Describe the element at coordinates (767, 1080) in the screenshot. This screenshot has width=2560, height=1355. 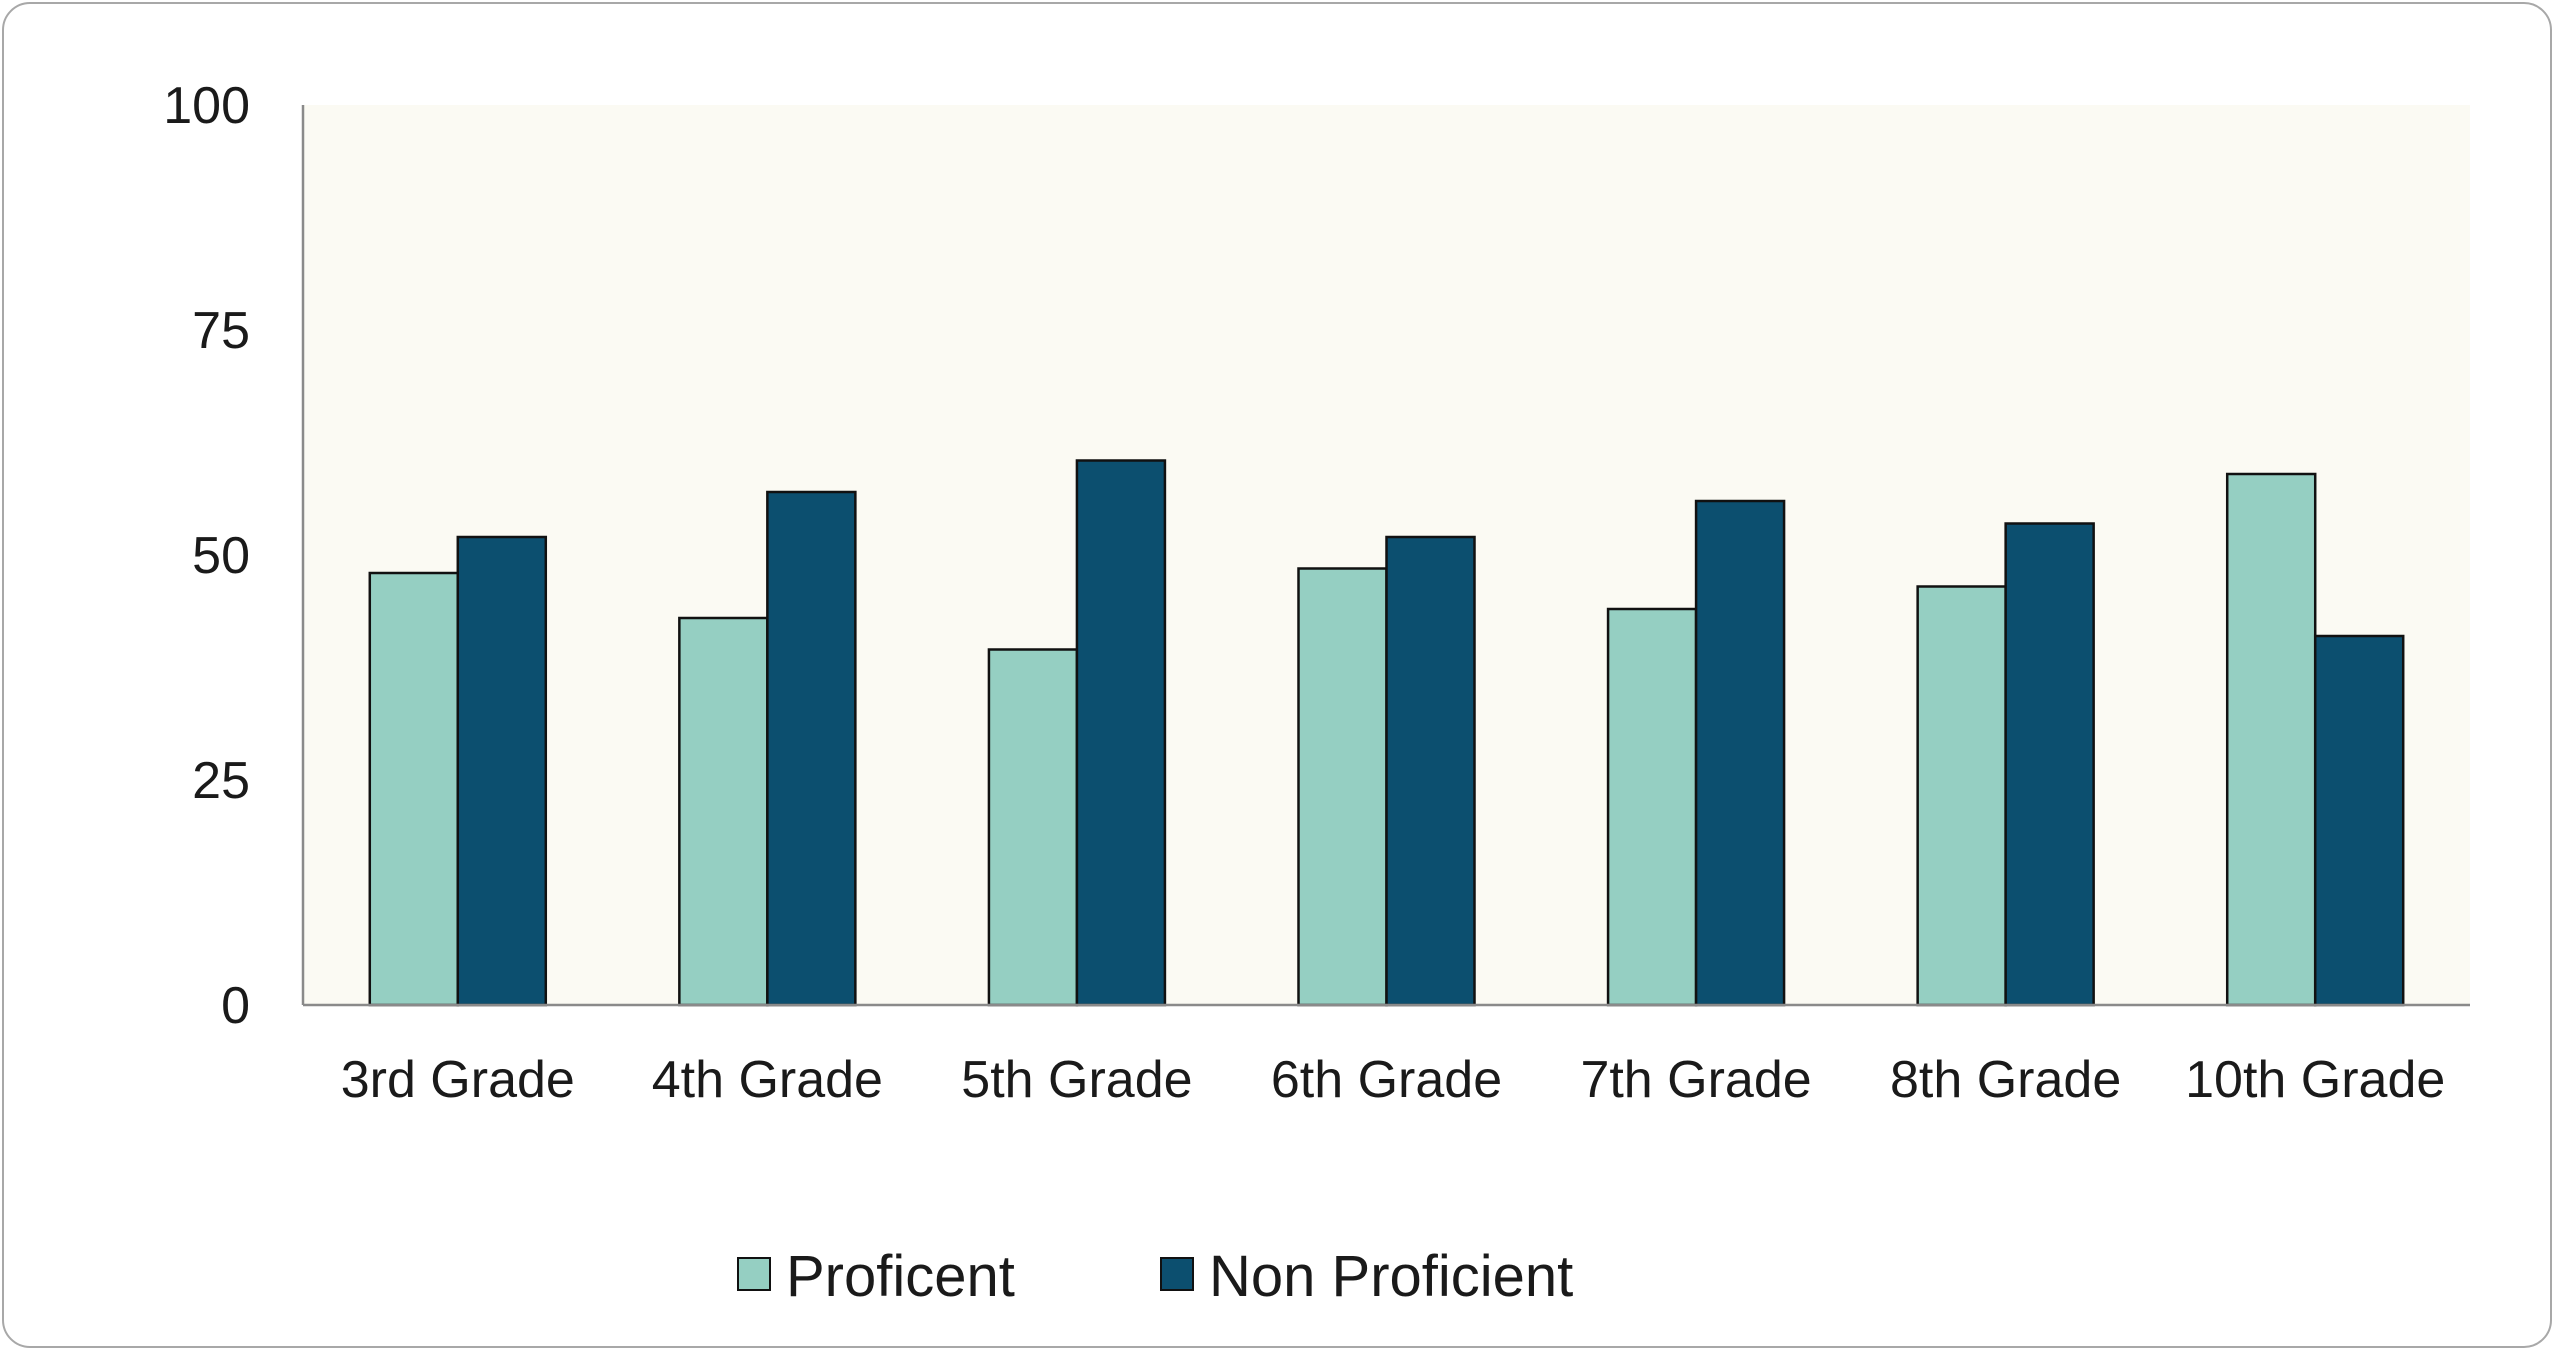
I see `x-tick-label: 4th Grade` at that location.